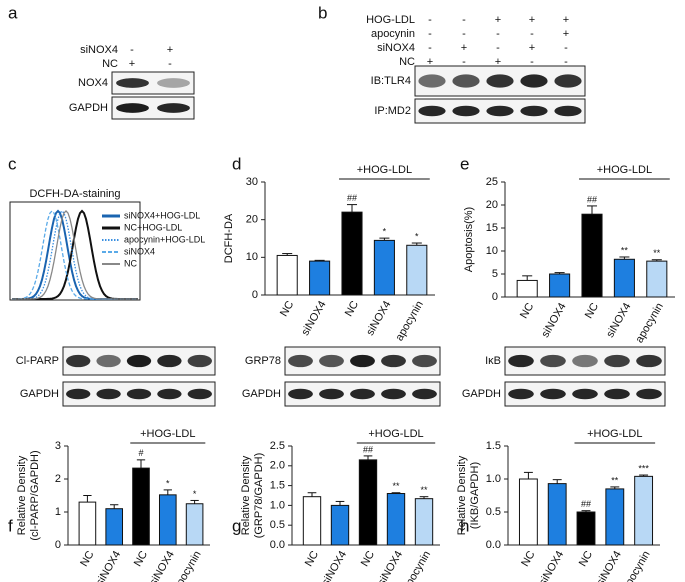 This screenshot has width=685, height=582. Describe the element at coordinates (649, 323) in the screenshot. I see `x-tick-label: apocynin` at that location.